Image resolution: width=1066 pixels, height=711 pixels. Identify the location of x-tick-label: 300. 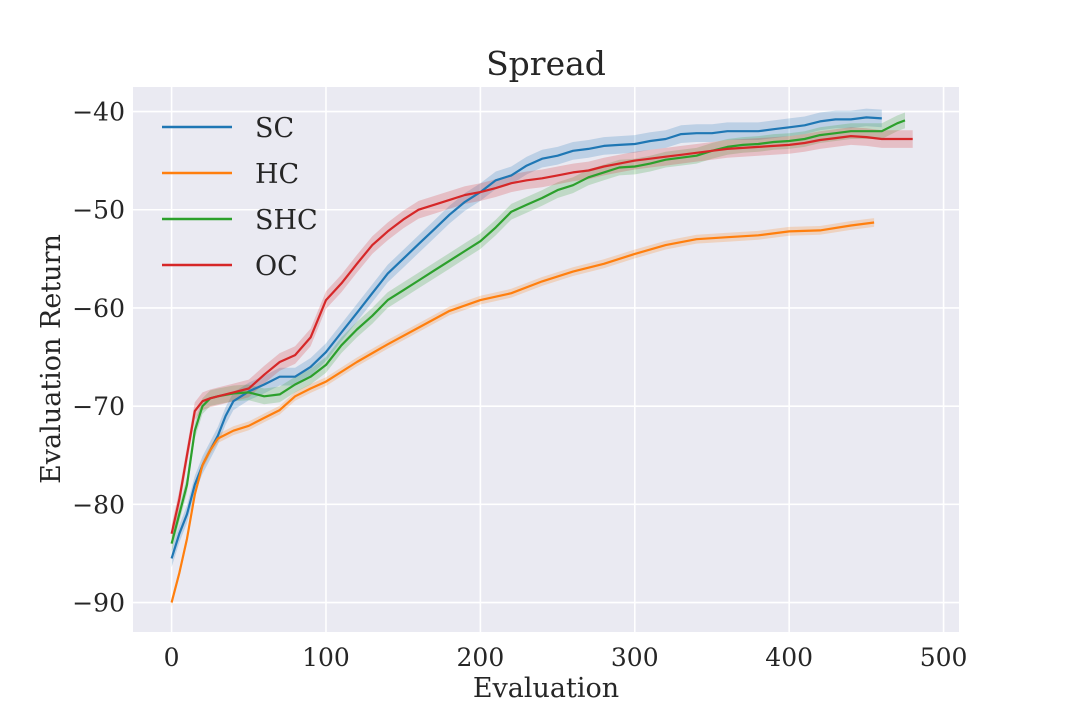
(635, 657).